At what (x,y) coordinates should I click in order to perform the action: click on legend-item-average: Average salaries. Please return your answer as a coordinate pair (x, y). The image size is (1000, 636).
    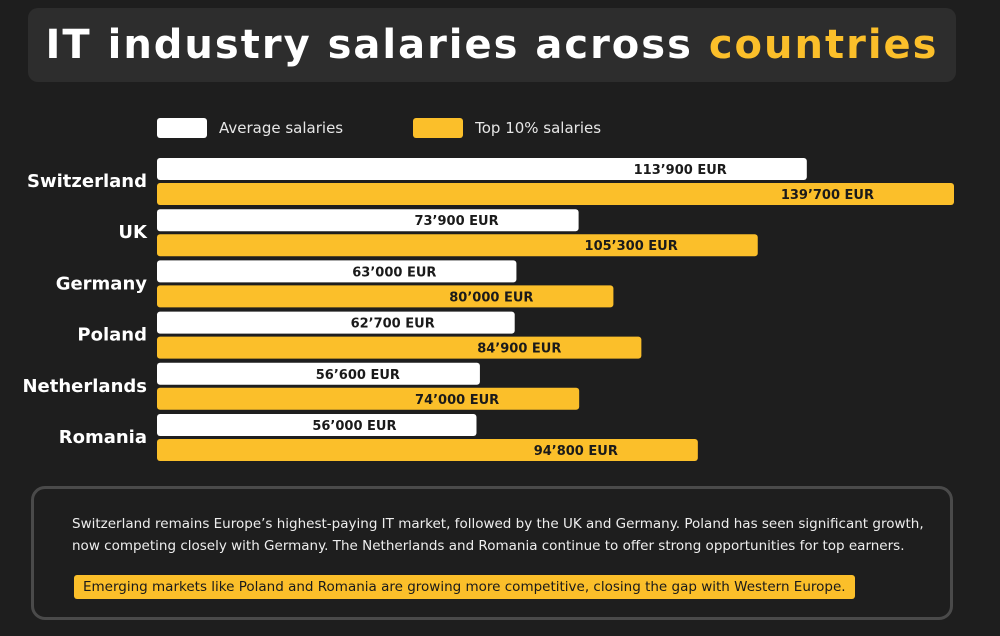
    Looking at the image, I should click on (250, 128).